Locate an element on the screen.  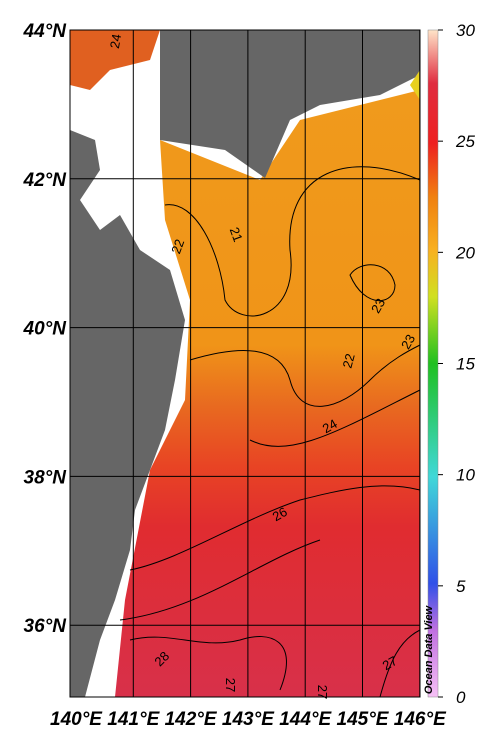
ocean-field-north is located at coordinates (115, 60).